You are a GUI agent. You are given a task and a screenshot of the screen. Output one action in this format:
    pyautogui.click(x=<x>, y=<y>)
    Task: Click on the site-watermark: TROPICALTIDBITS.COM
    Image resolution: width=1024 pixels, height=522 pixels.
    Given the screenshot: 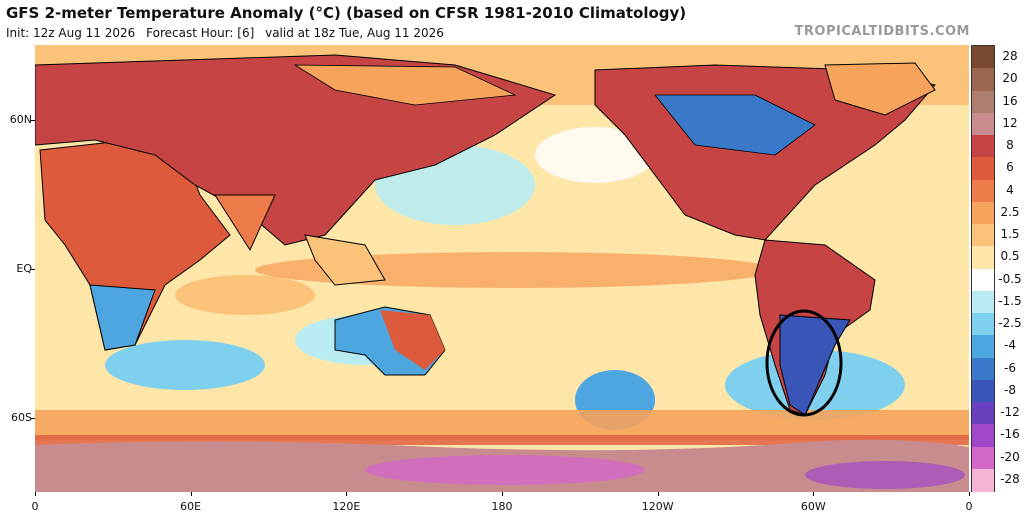 What is the action you would take?
    pyautogui.click(x=882, y=31)
    